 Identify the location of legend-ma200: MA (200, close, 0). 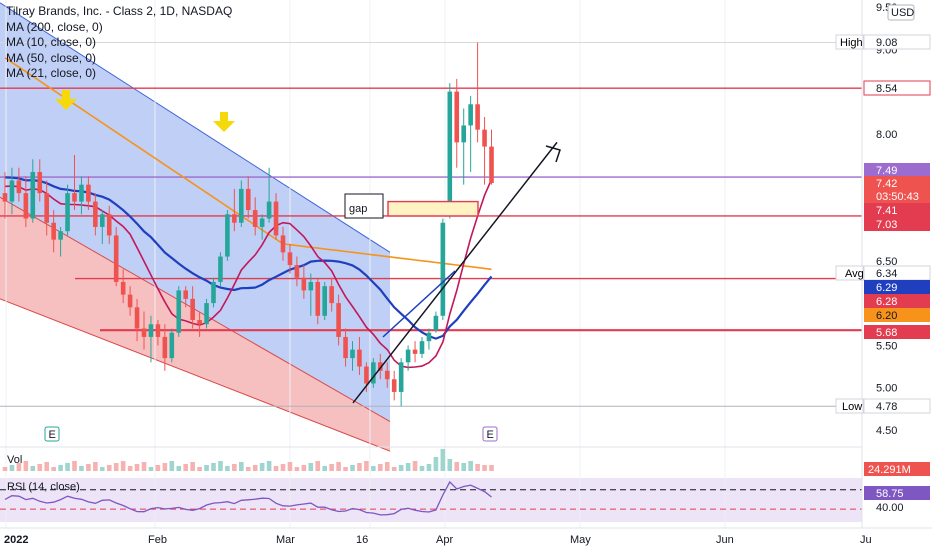
(54, 26).